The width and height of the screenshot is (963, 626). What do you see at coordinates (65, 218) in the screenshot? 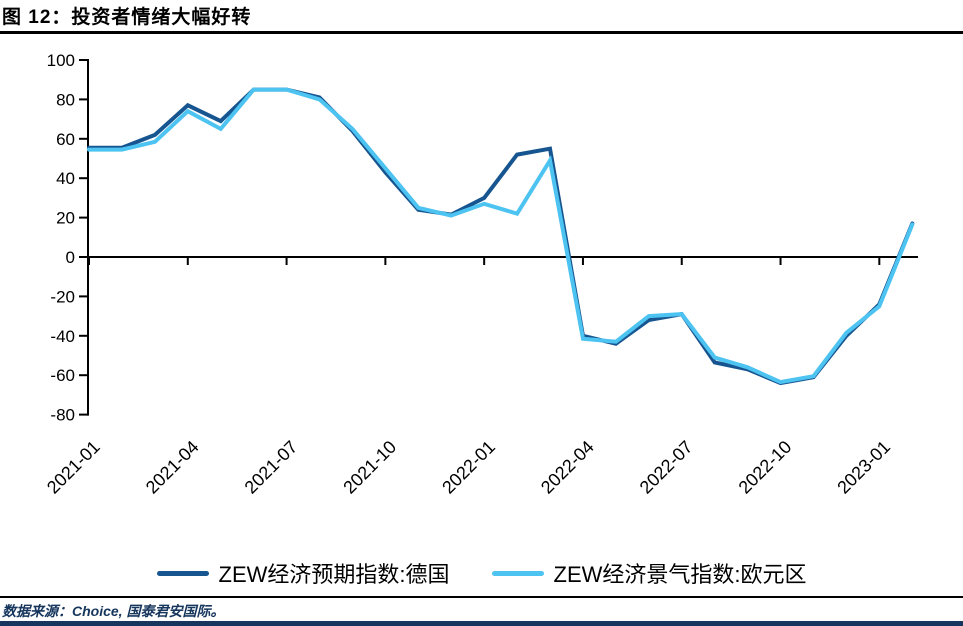
I see `y-axis-tick-label: 20` at bounding box center [65, 218].